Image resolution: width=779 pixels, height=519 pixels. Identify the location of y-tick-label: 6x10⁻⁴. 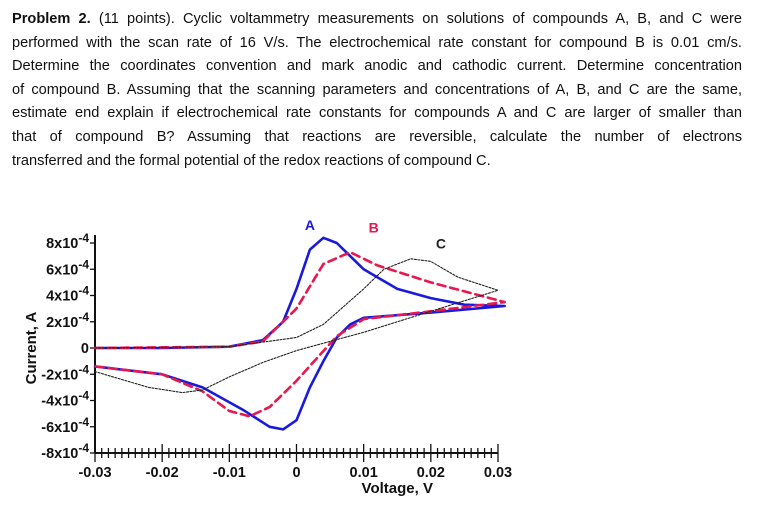
(67, 267).